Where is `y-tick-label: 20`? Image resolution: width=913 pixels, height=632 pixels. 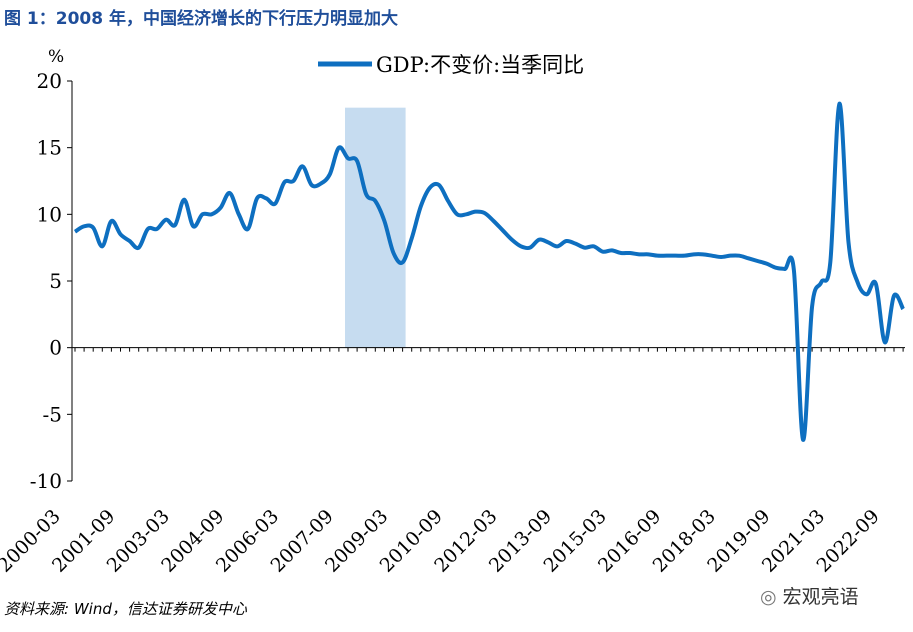 y-tick-label: 20 is located at coordinates (49, 81).